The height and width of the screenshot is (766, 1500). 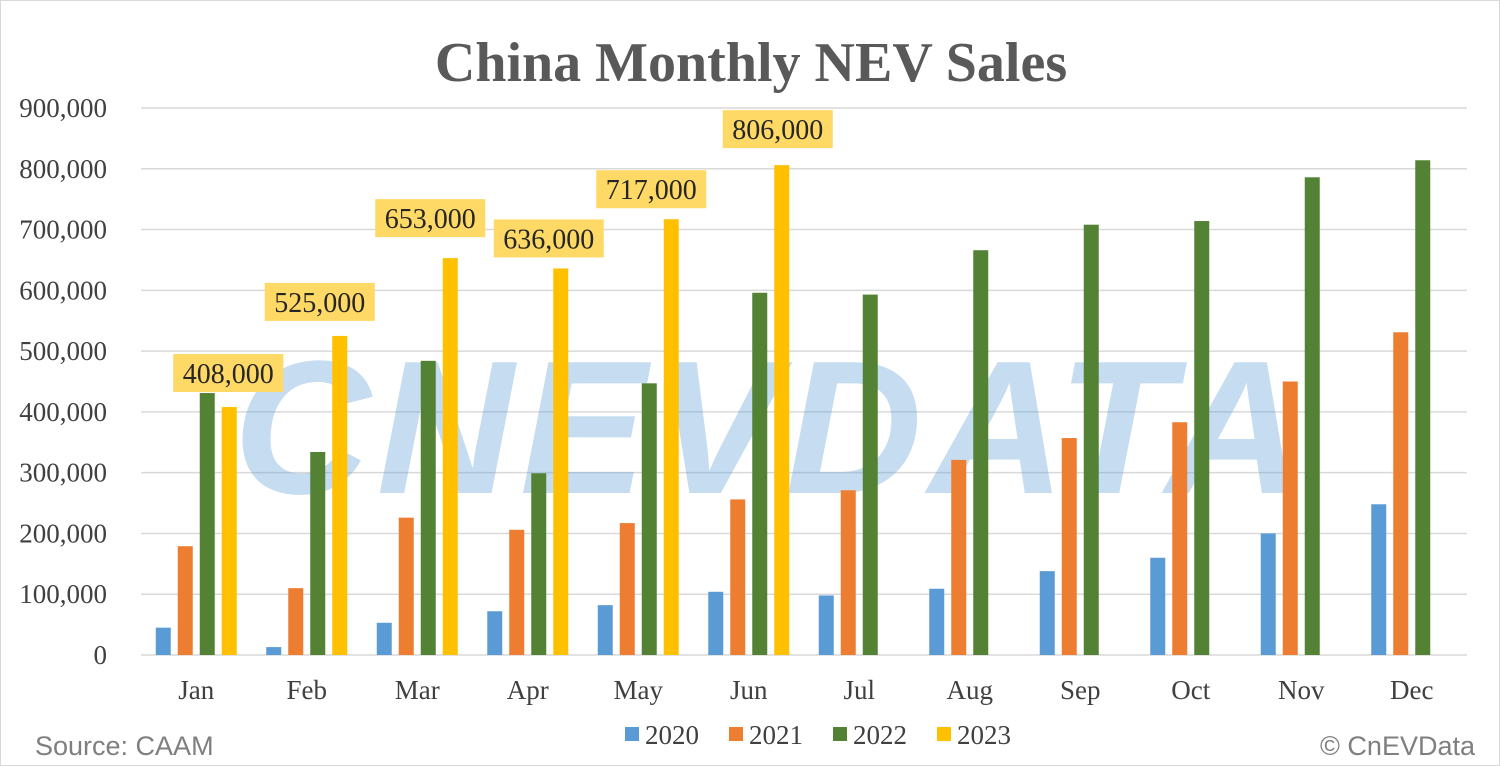 I want to click on bar-2023-Apr, so click(x=561, y=461).